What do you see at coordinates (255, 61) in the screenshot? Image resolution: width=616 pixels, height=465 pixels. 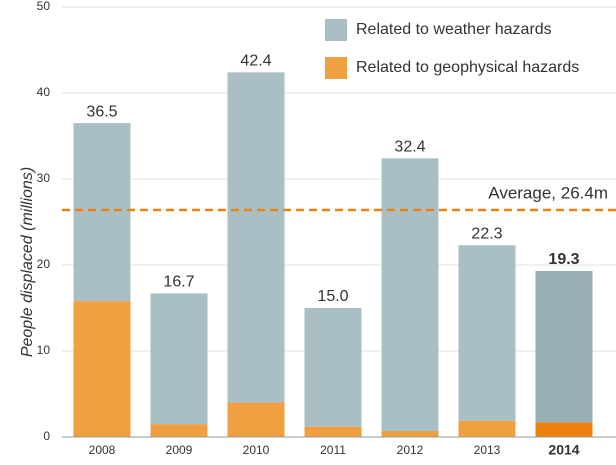 I see `total-label: 42.4` at bounding box center [255, 61].